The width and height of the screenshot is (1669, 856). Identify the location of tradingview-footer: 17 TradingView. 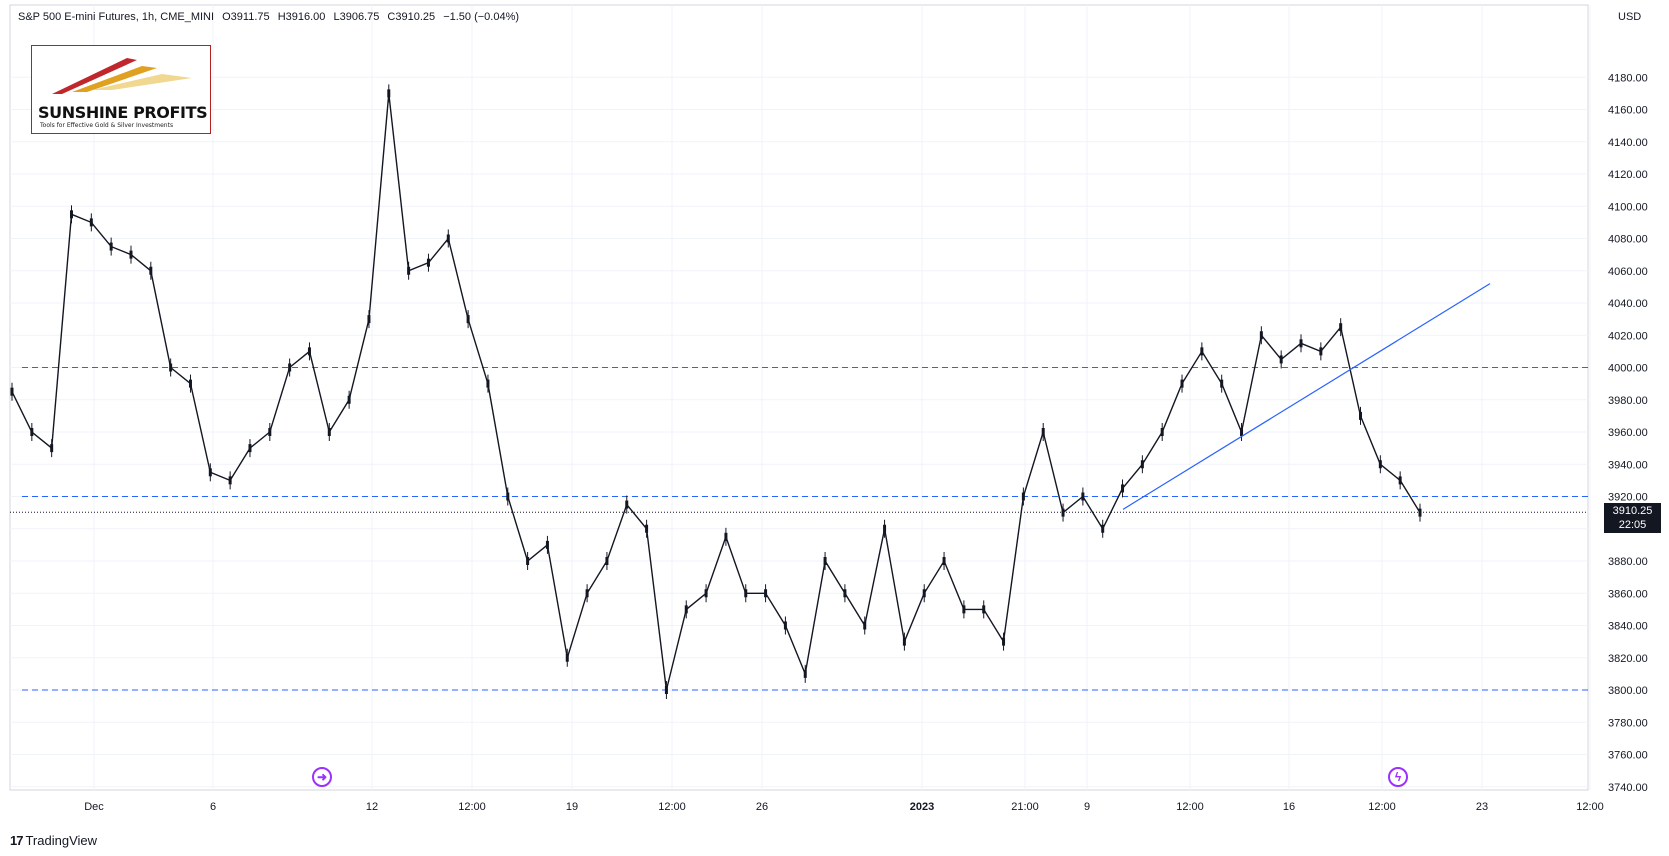
(53, 840).